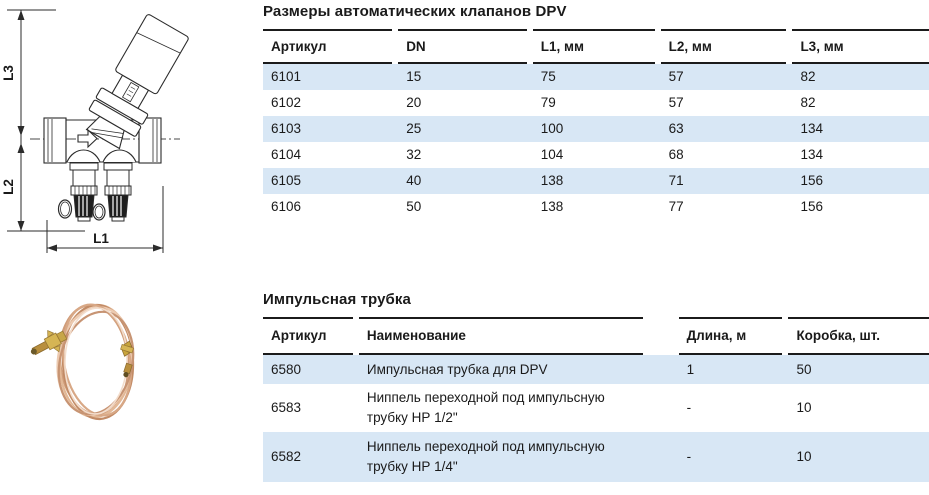 The width and height of the screenshot is (929, 495). Describe the element at coordinates (95, 362) in the screenshot. I see `tube-coil` at that location.